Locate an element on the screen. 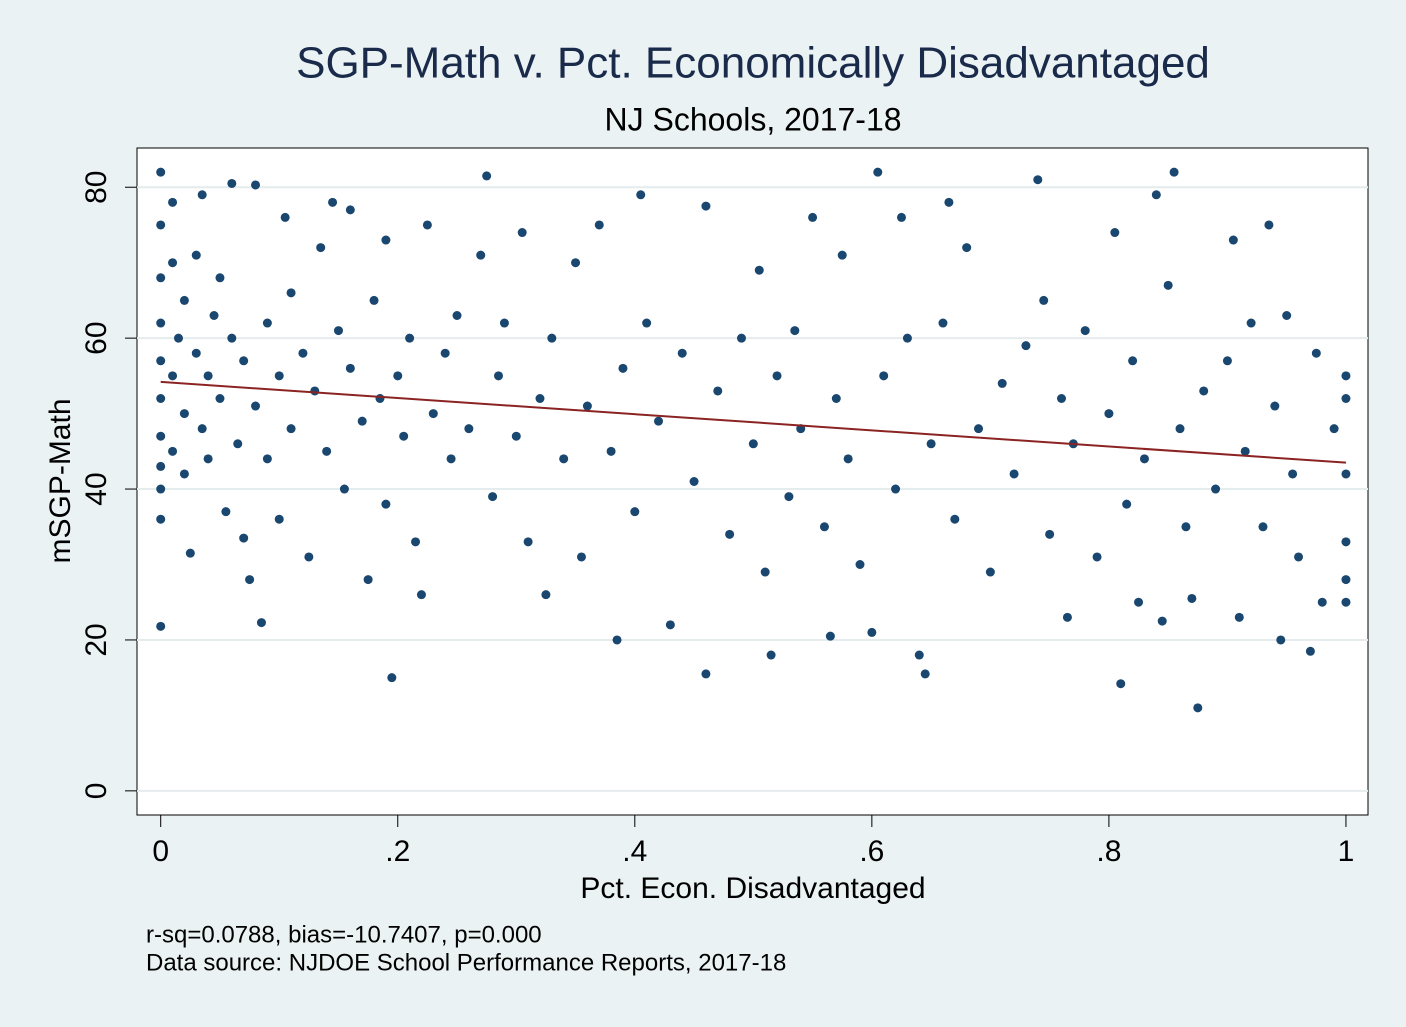 This screenshot has height=1027, width=1406. x-tick-label: .2 is located at coordinates (397, 851).